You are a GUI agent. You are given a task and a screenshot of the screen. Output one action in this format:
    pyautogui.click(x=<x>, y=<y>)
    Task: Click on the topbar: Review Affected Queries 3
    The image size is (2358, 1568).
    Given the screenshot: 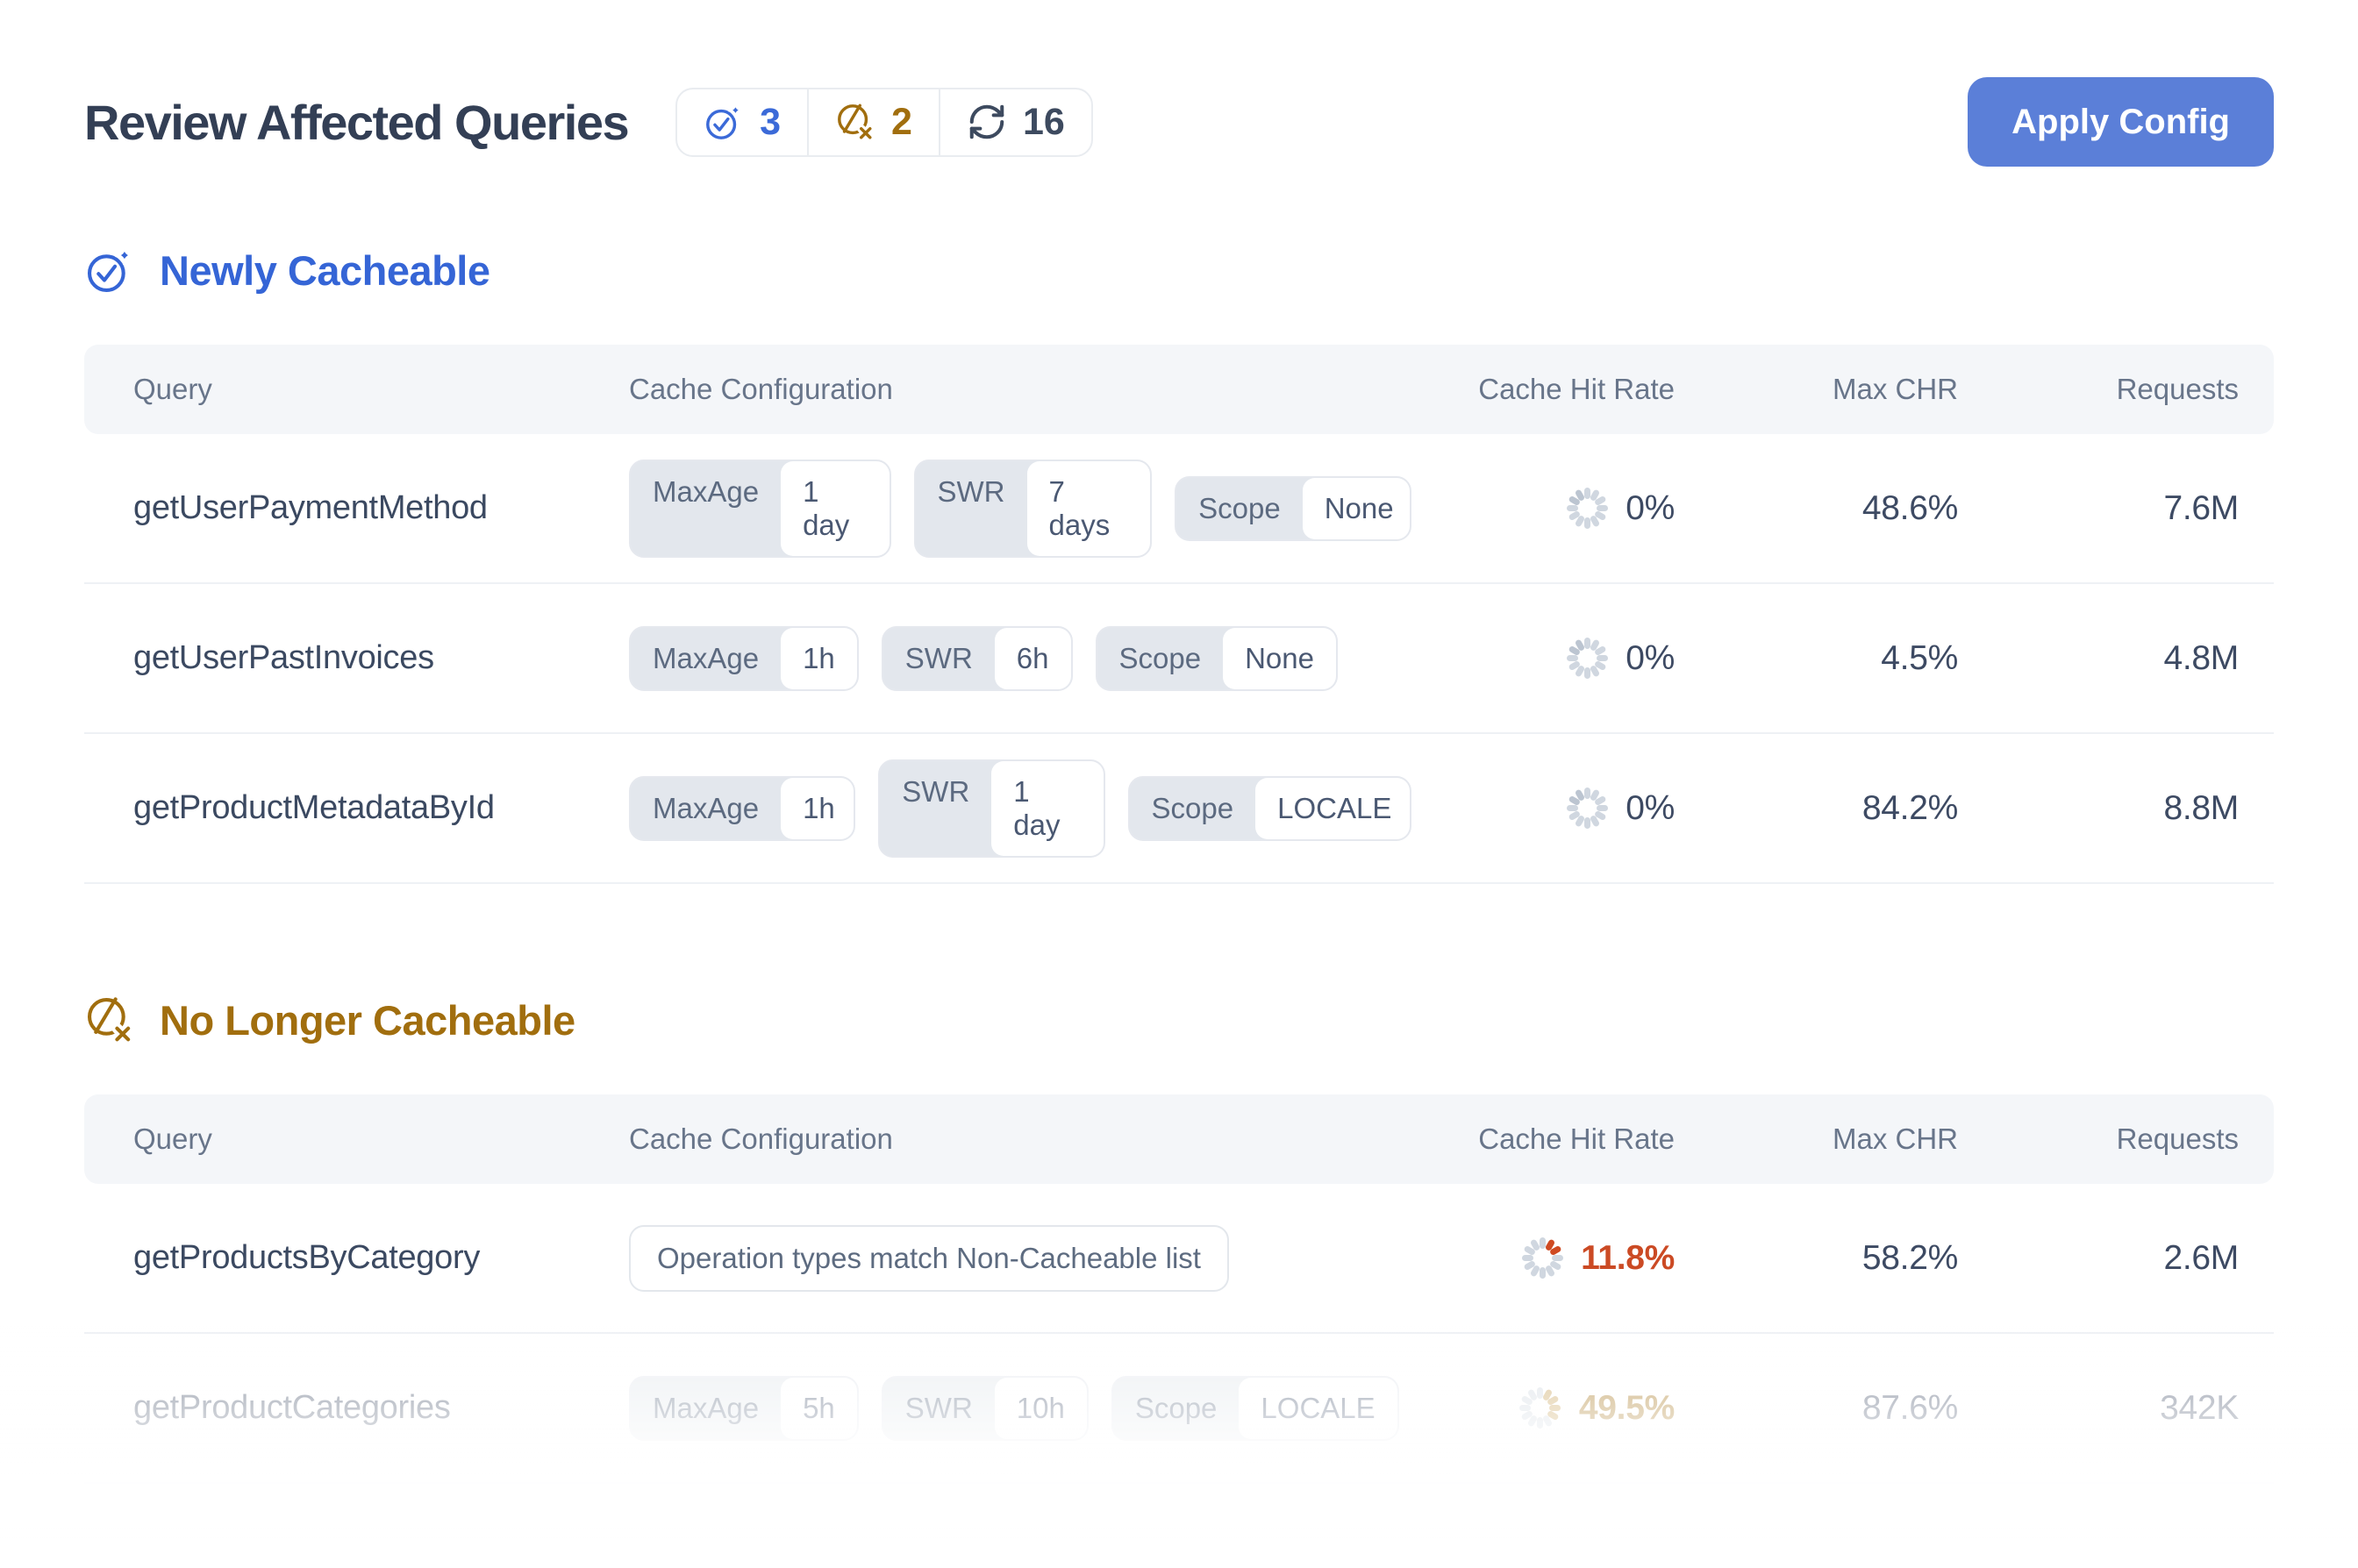 What is the action you would take?
    pyautogui.click(x=1179, y=122)
    